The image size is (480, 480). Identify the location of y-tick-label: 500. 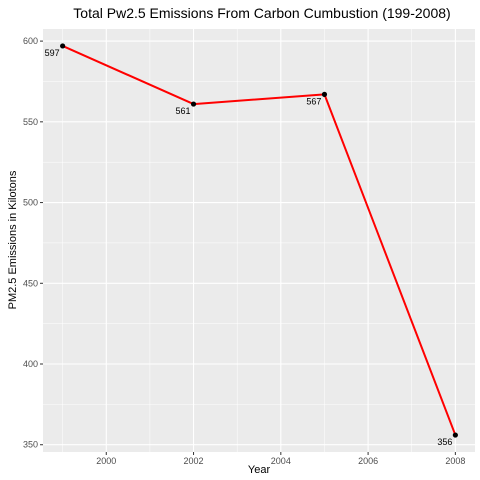
(30, 203).